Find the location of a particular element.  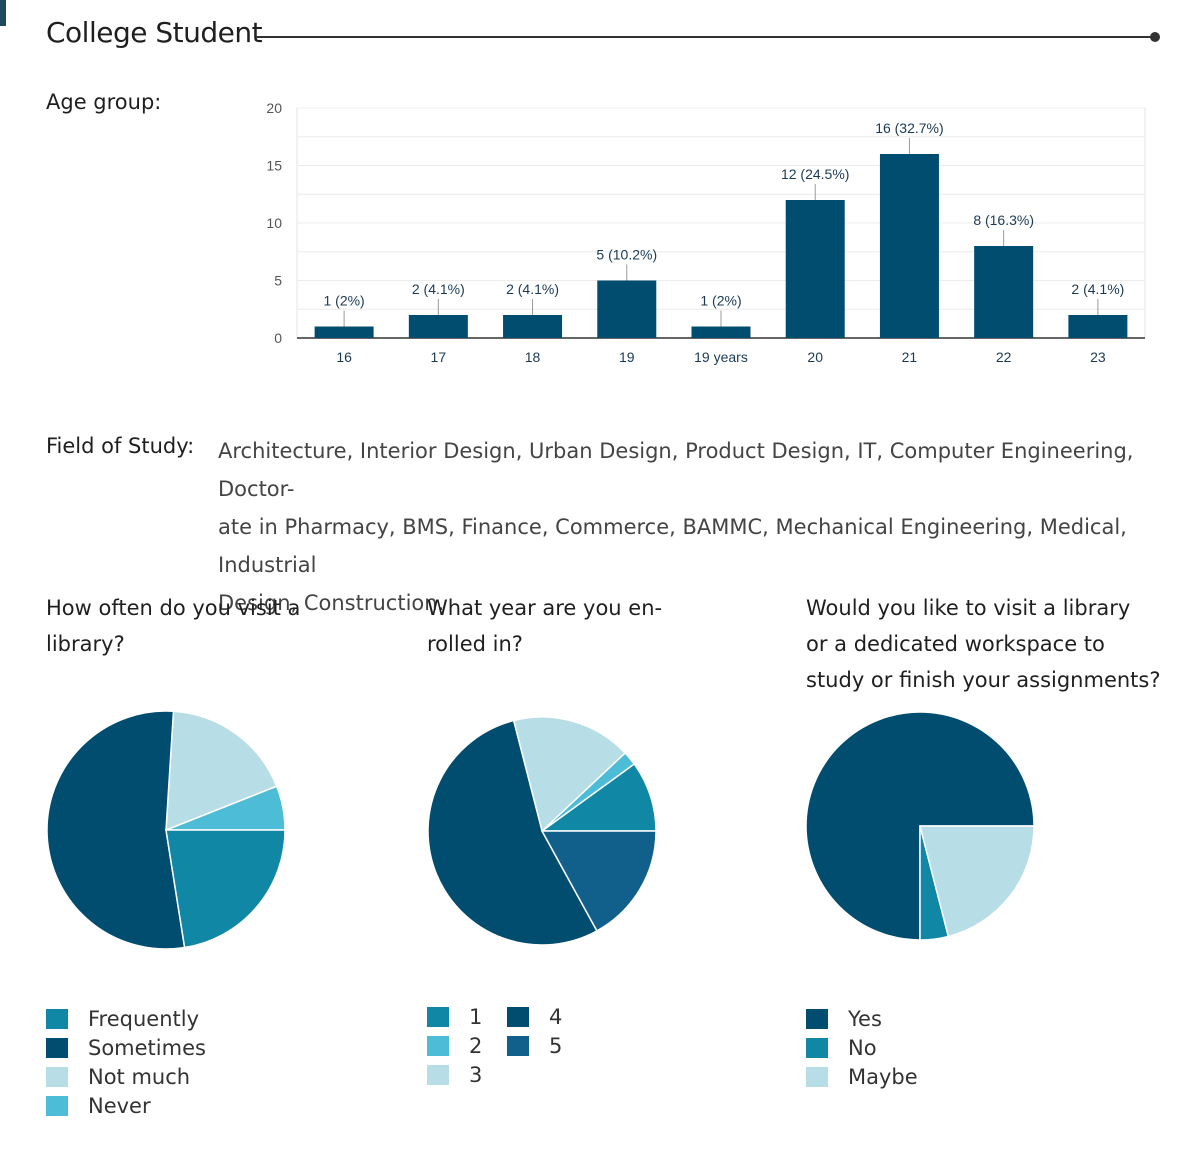

pie-slice-yes is located at coordinates (920, 826).